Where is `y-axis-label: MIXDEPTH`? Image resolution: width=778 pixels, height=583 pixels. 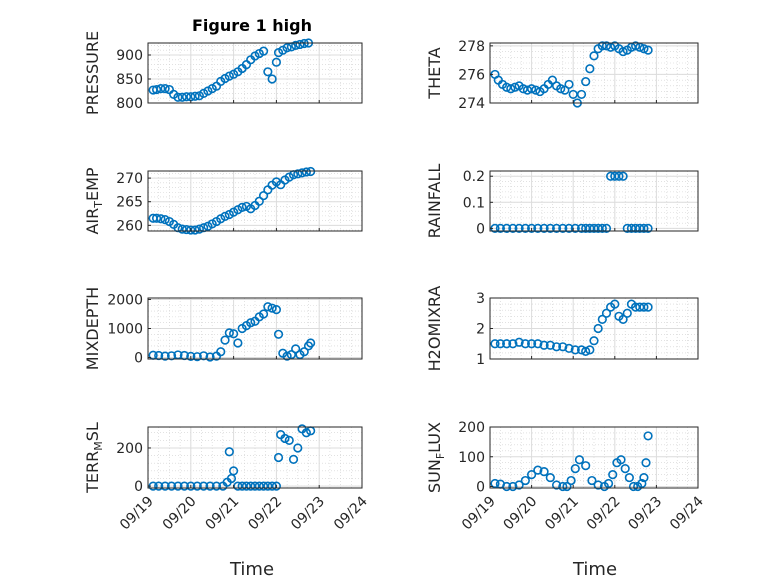
y-axis-label: MIXDEPTH is located at coordinates (92, 328).